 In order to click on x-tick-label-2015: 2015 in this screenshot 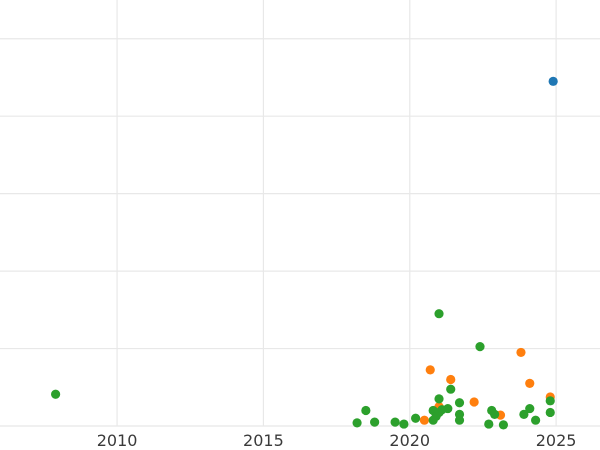, I will do `click(263, 440)`.